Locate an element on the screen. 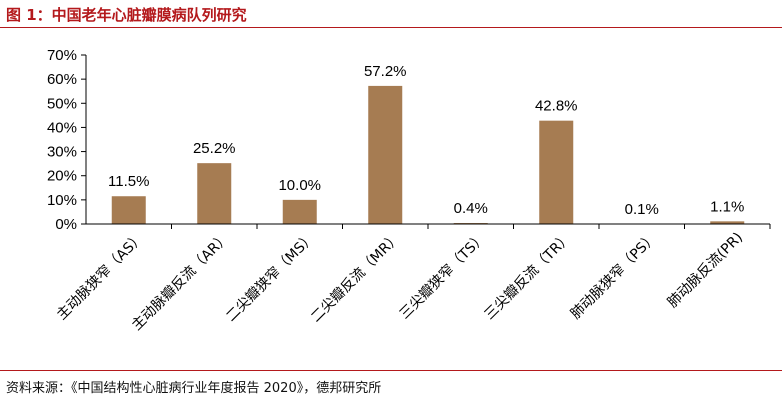  y-axis: 0% 10% 20% 30% 40% 50% 60% 70% is located at coordinates (67, 140).